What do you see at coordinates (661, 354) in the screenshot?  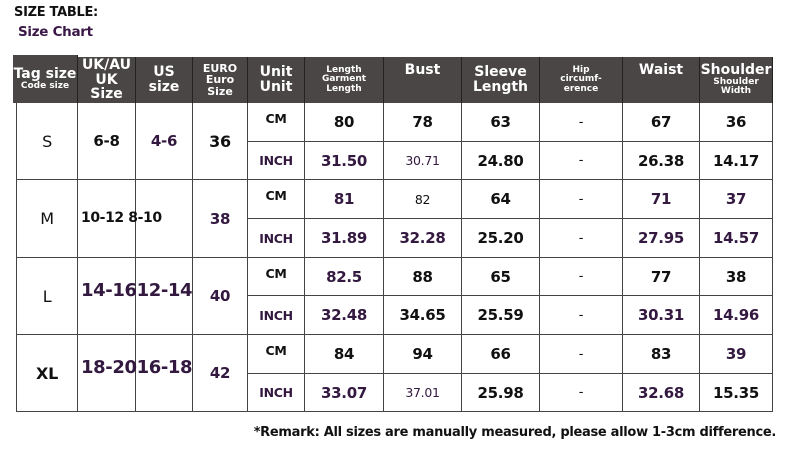 I see `measurement-cm: 83` at bounding box center [661, 354].